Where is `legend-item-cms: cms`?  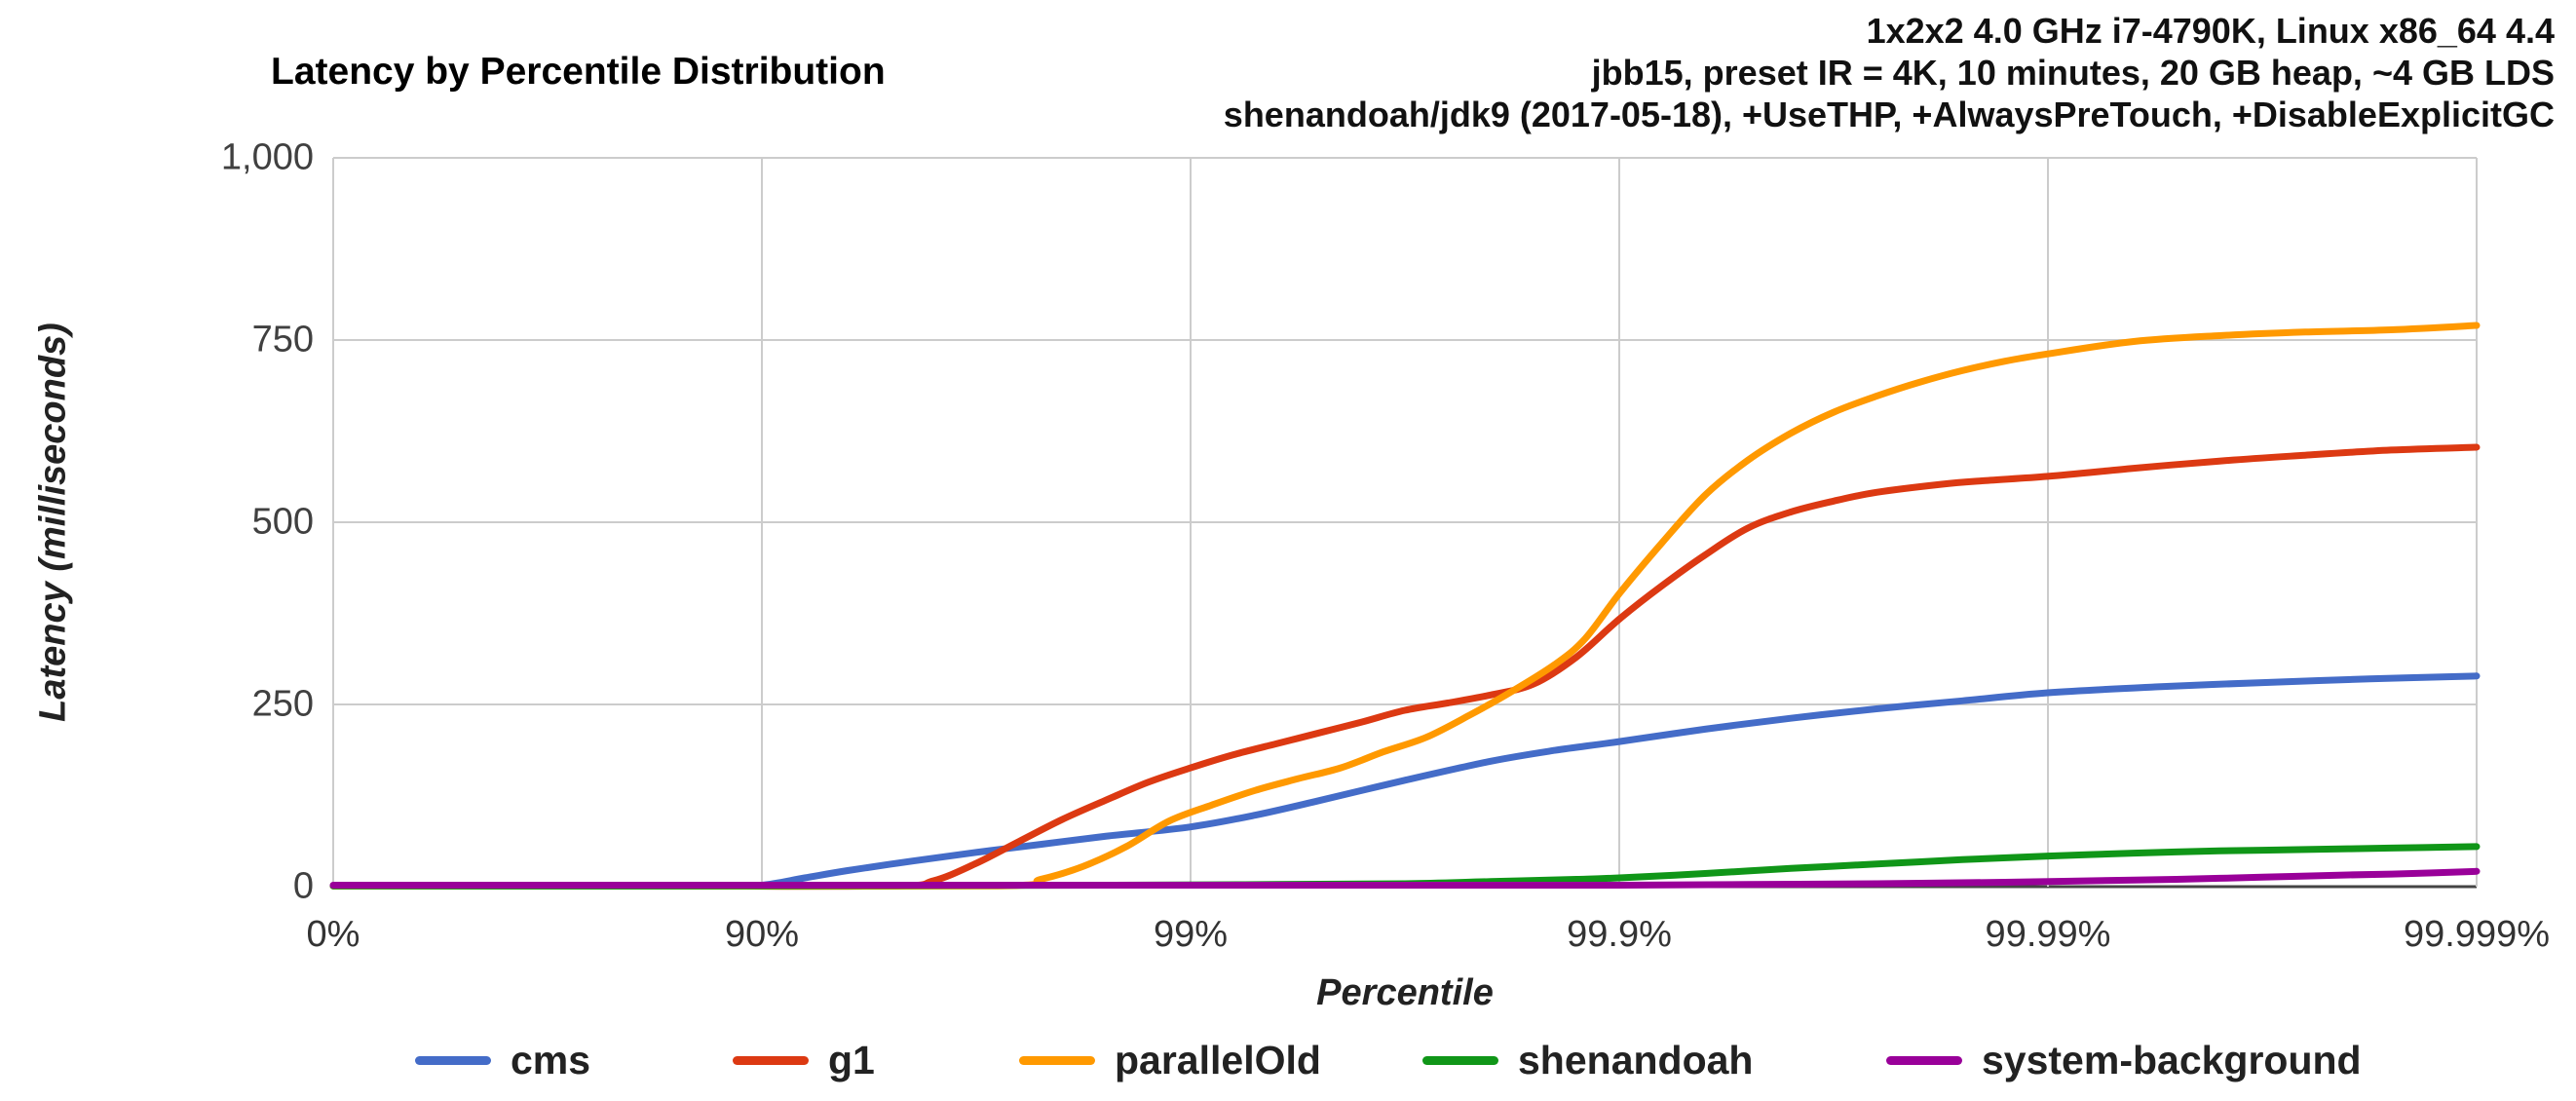
legend-item-cms: cms is located at coordinates (502, 1060).